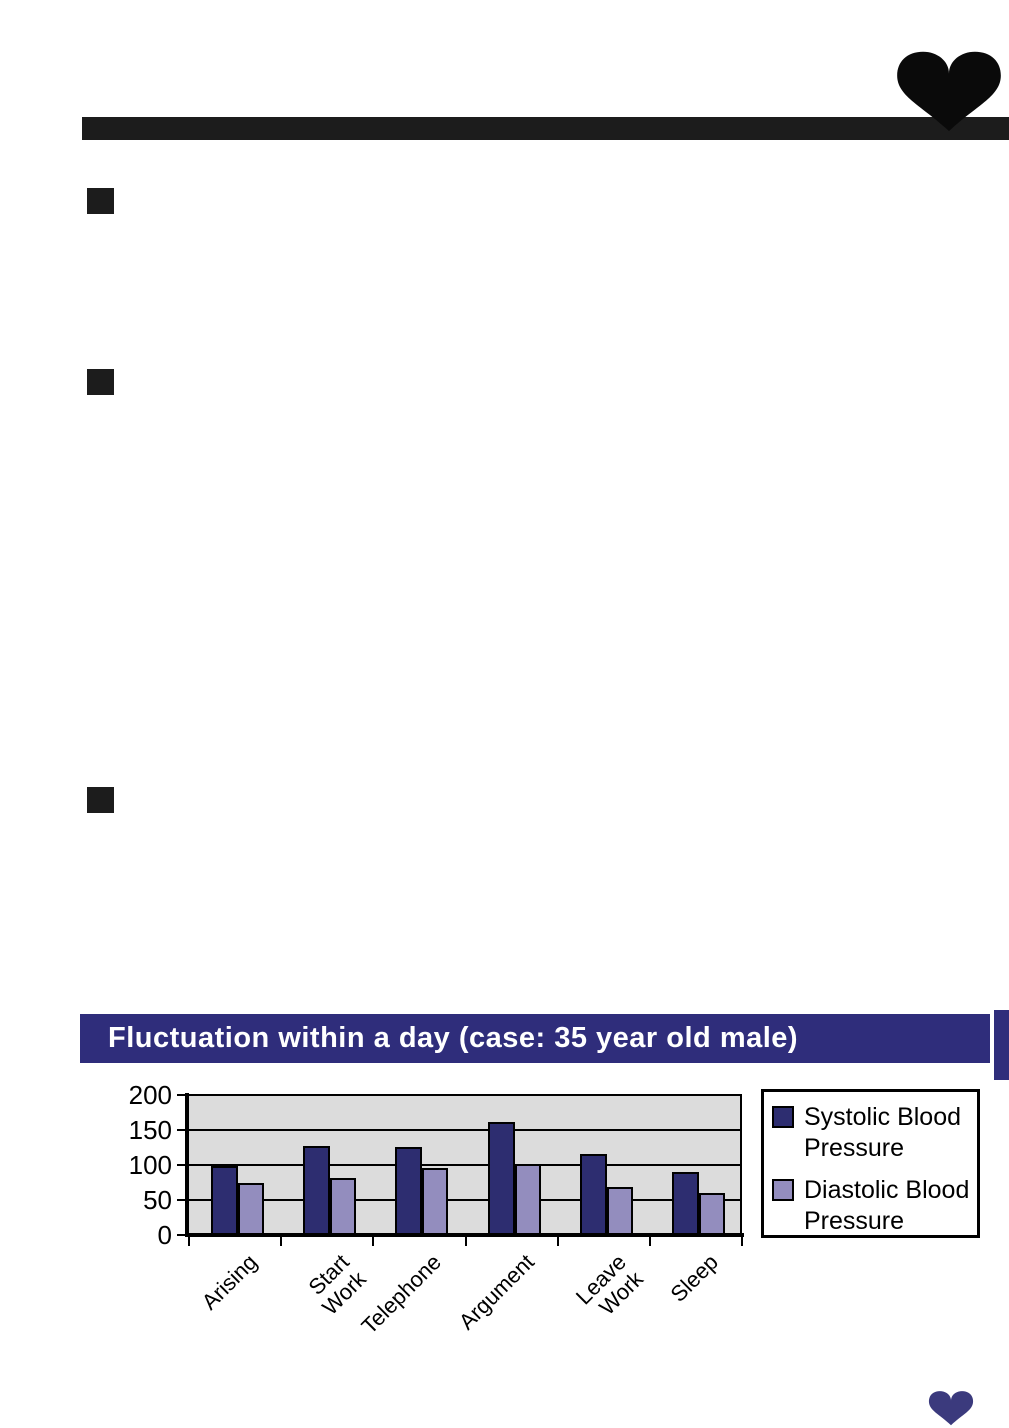 The height and width of the screenshot is (1428, 1009). I want to click on legend-entry-systolic: Systolic Blood Pressure, so click(872, 1133).